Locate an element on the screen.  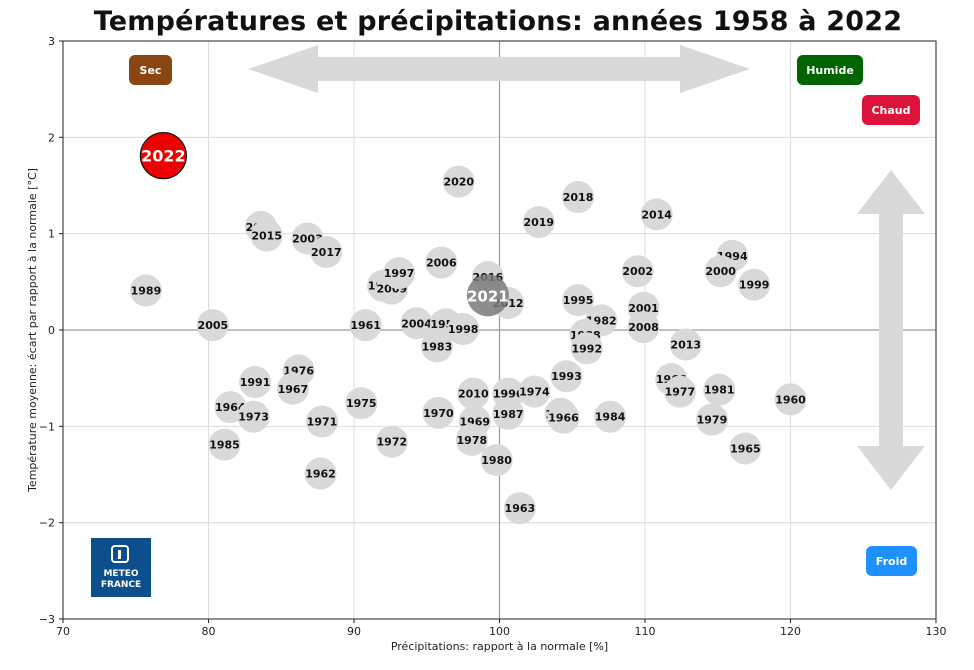
year-label: 2000 is located at coordinates (720, 271).